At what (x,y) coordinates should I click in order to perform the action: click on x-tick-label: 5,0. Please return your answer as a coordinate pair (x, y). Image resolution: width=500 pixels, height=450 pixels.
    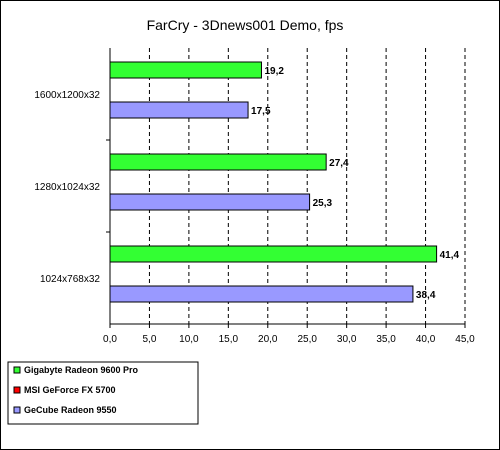
    Looking at the image, I should click on (149, 339).